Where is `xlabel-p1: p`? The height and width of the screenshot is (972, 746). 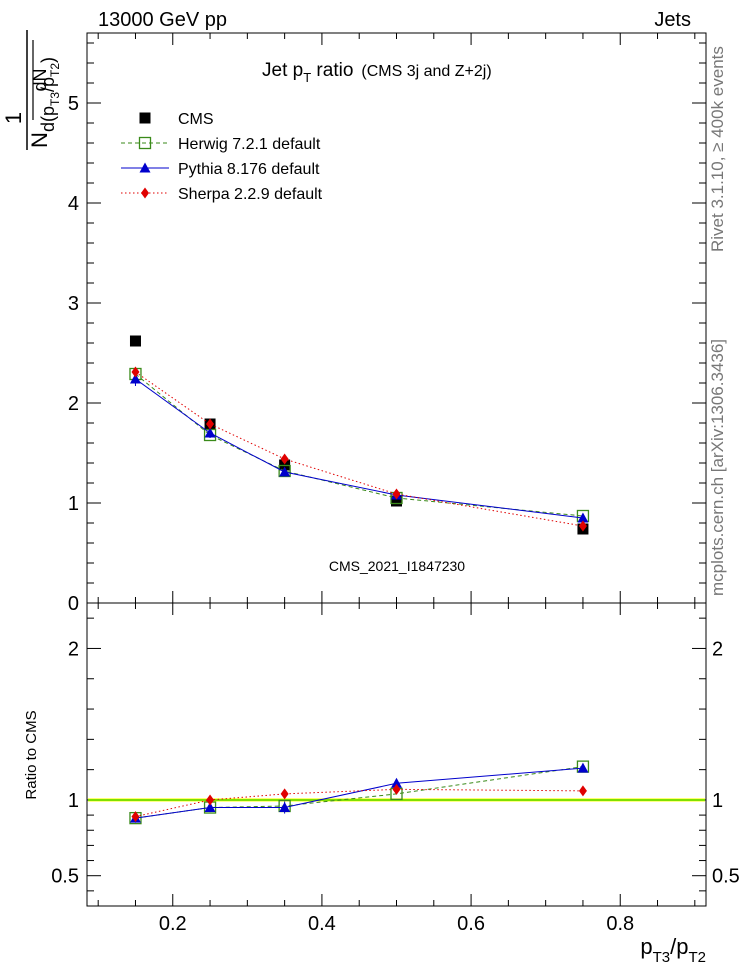
xlabel-p1: p is located at coordinates (646, 946).